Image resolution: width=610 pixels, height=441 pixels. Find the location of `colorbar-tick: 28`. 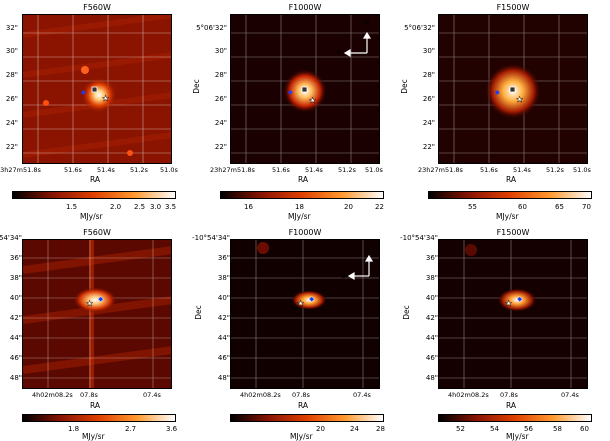

colorbar-tick: 28 is located at coordinates (380, 429).